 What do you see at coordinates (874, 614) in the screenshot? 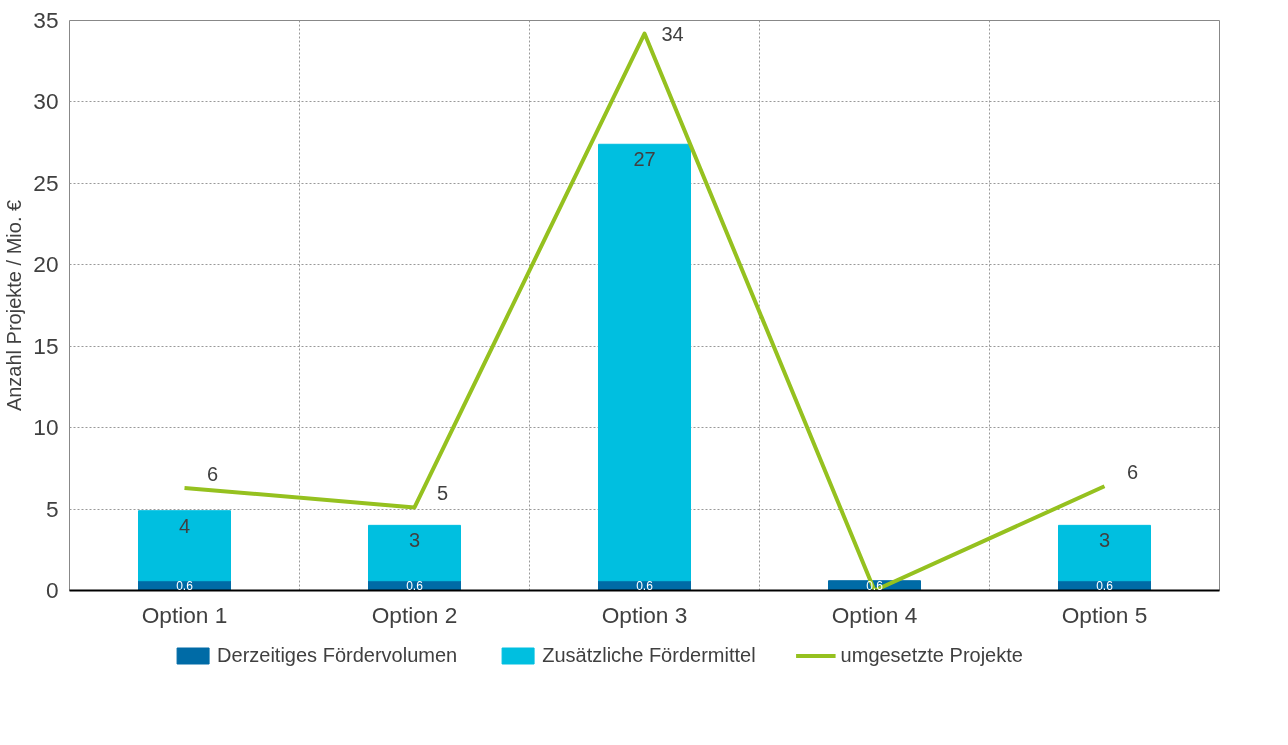
I see `x-tick-label: Option 4` at bounding box center [874, 614].